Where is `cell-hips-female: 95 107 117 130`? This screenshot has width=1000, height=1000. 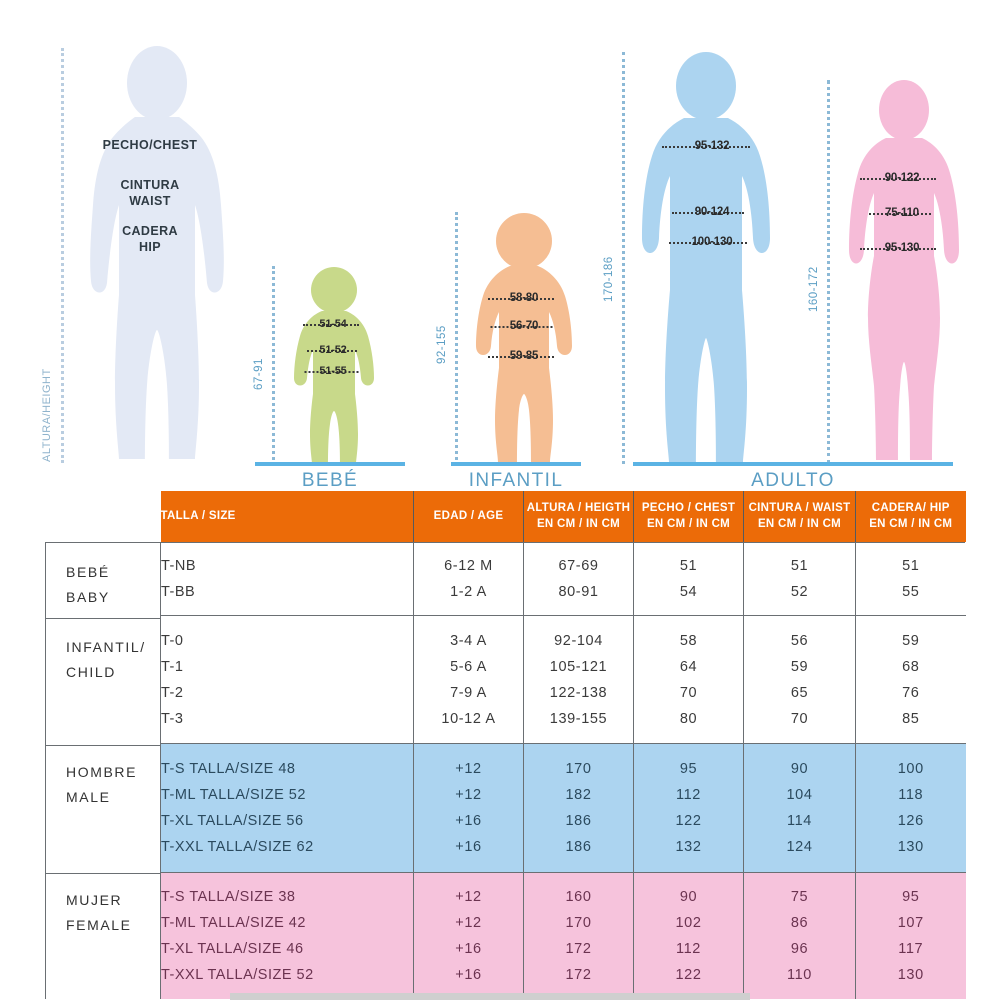 cell-hips-female: 95 107 117 130 is located at coordinates (910, 935).